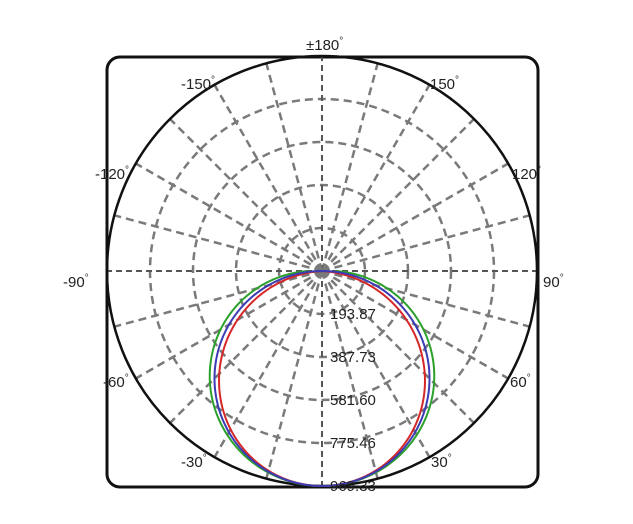 This screenshot has width=633, height=524. I want to click on radial-tick-label: 775.46, so click(353, 443).